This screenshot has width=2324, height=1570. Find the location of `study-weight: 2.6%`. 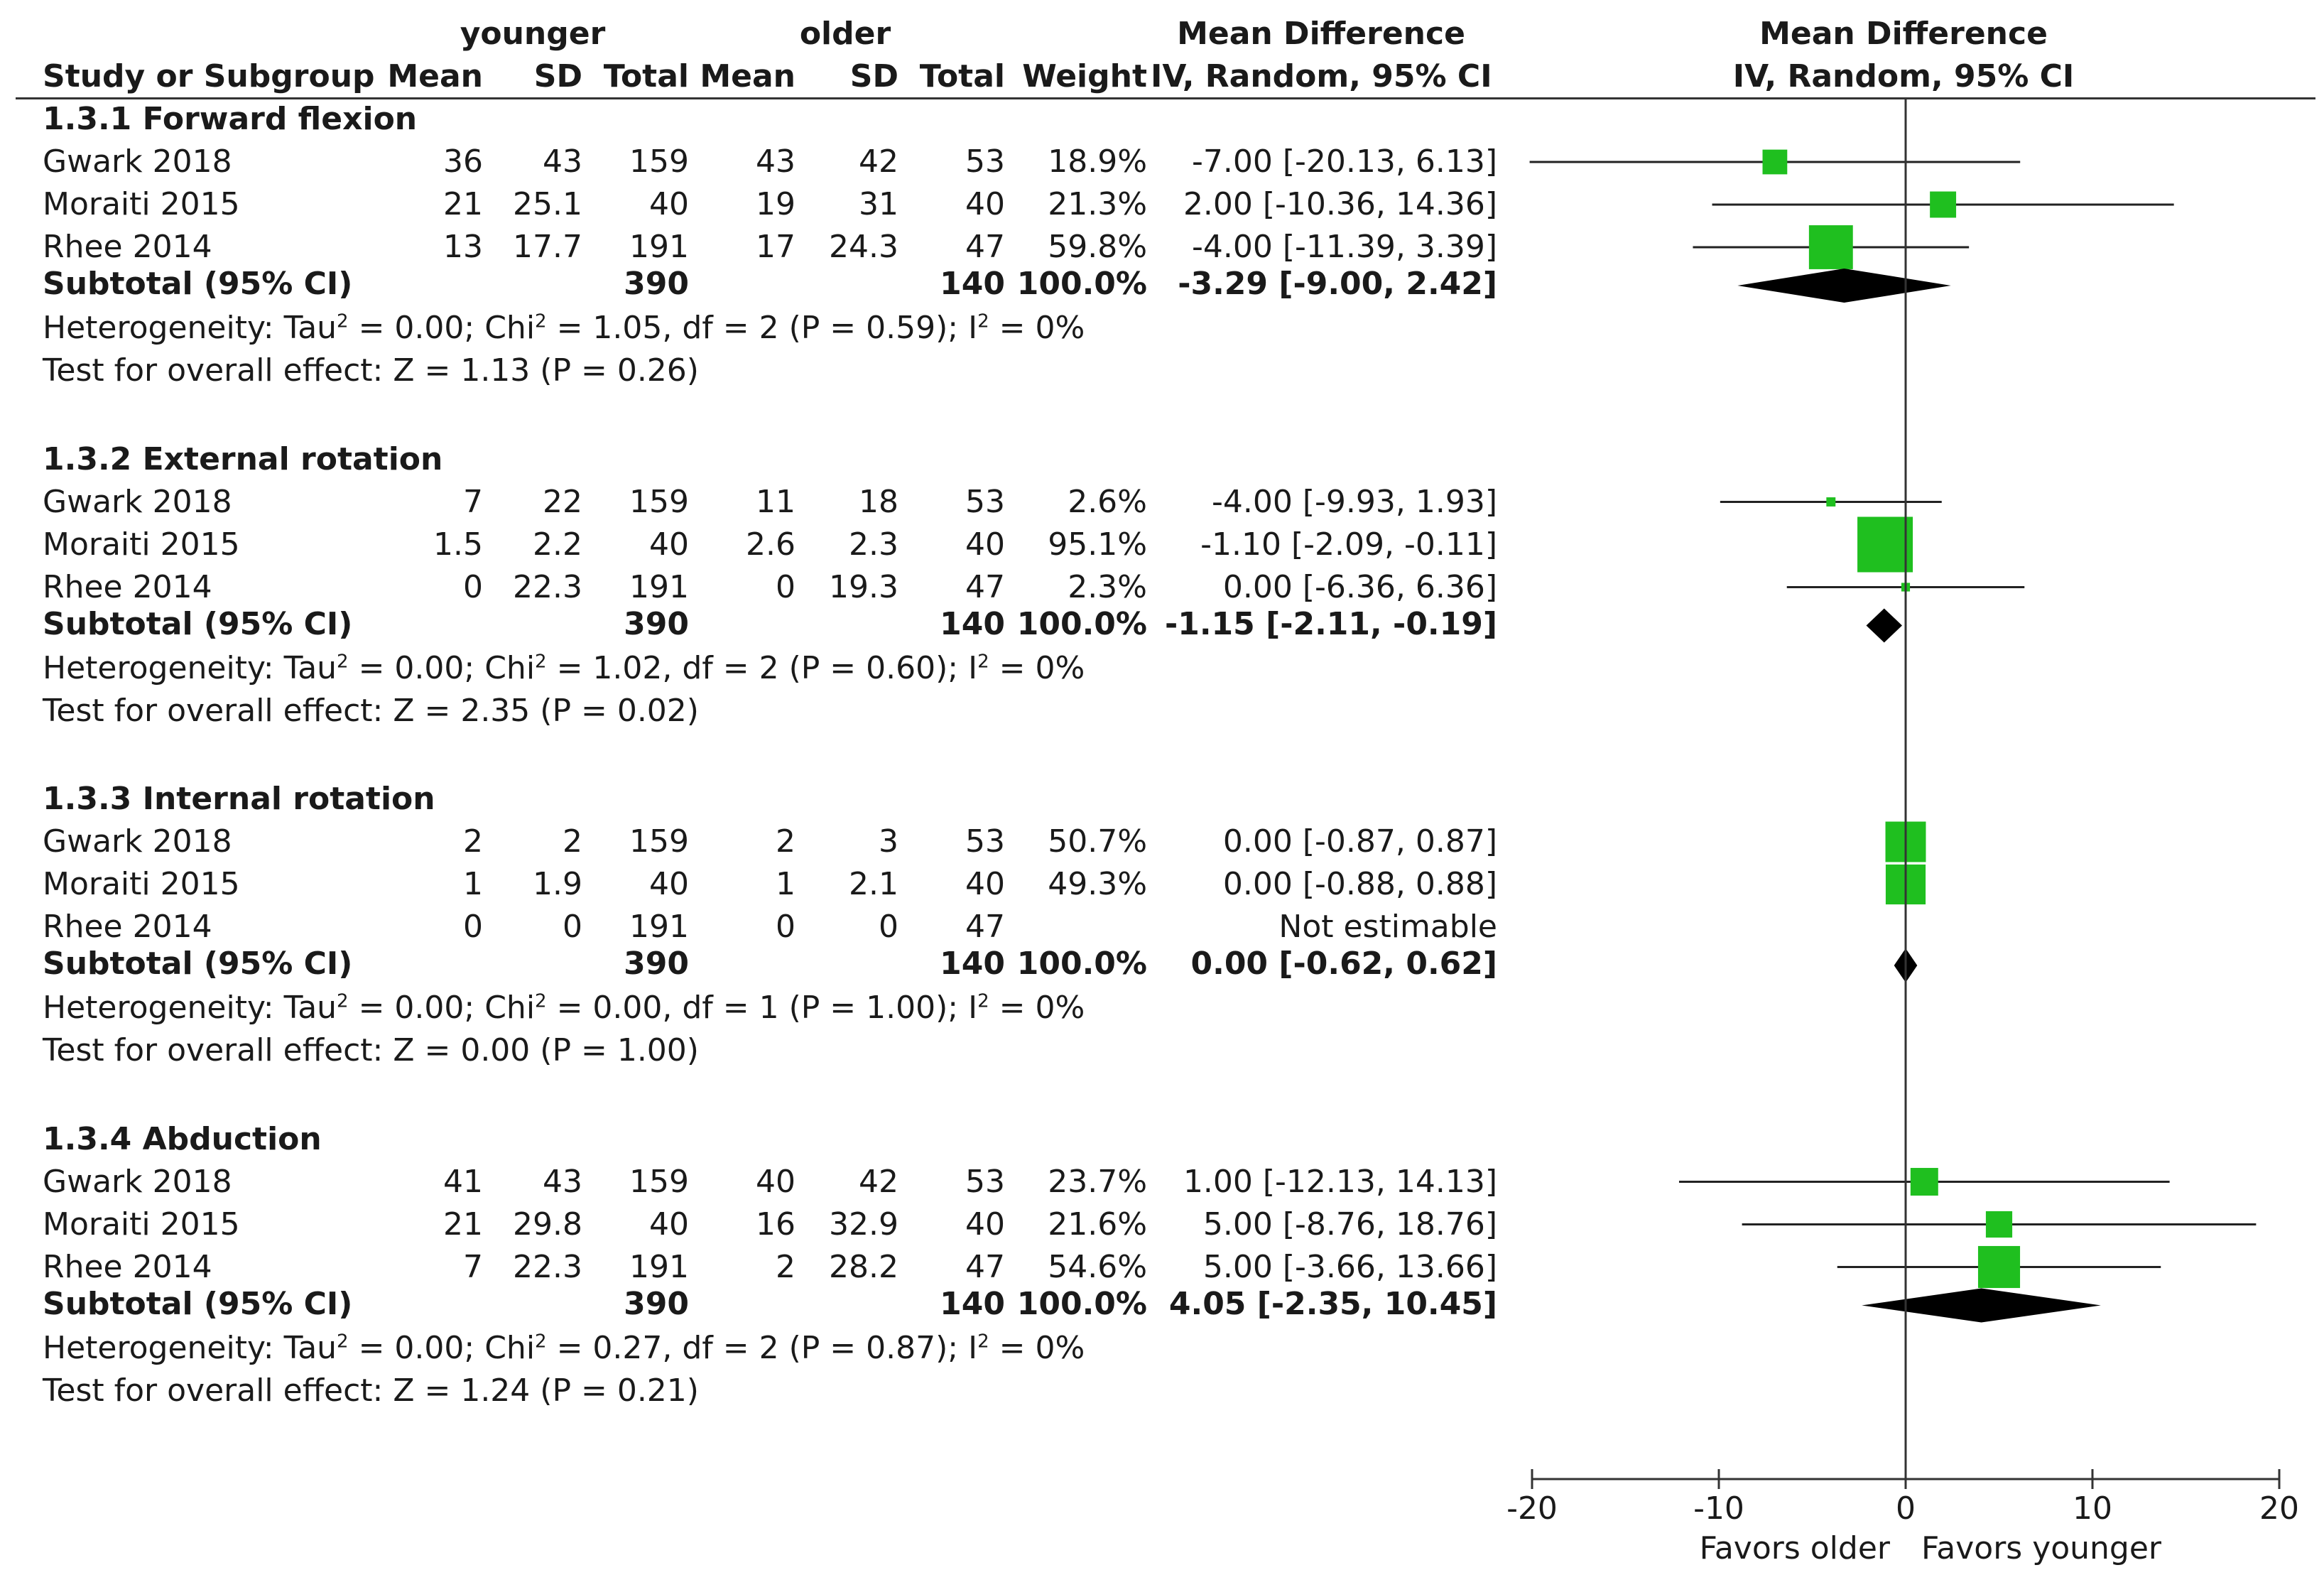

study-weight: 2.6% is located at coordinates (1107, 501).